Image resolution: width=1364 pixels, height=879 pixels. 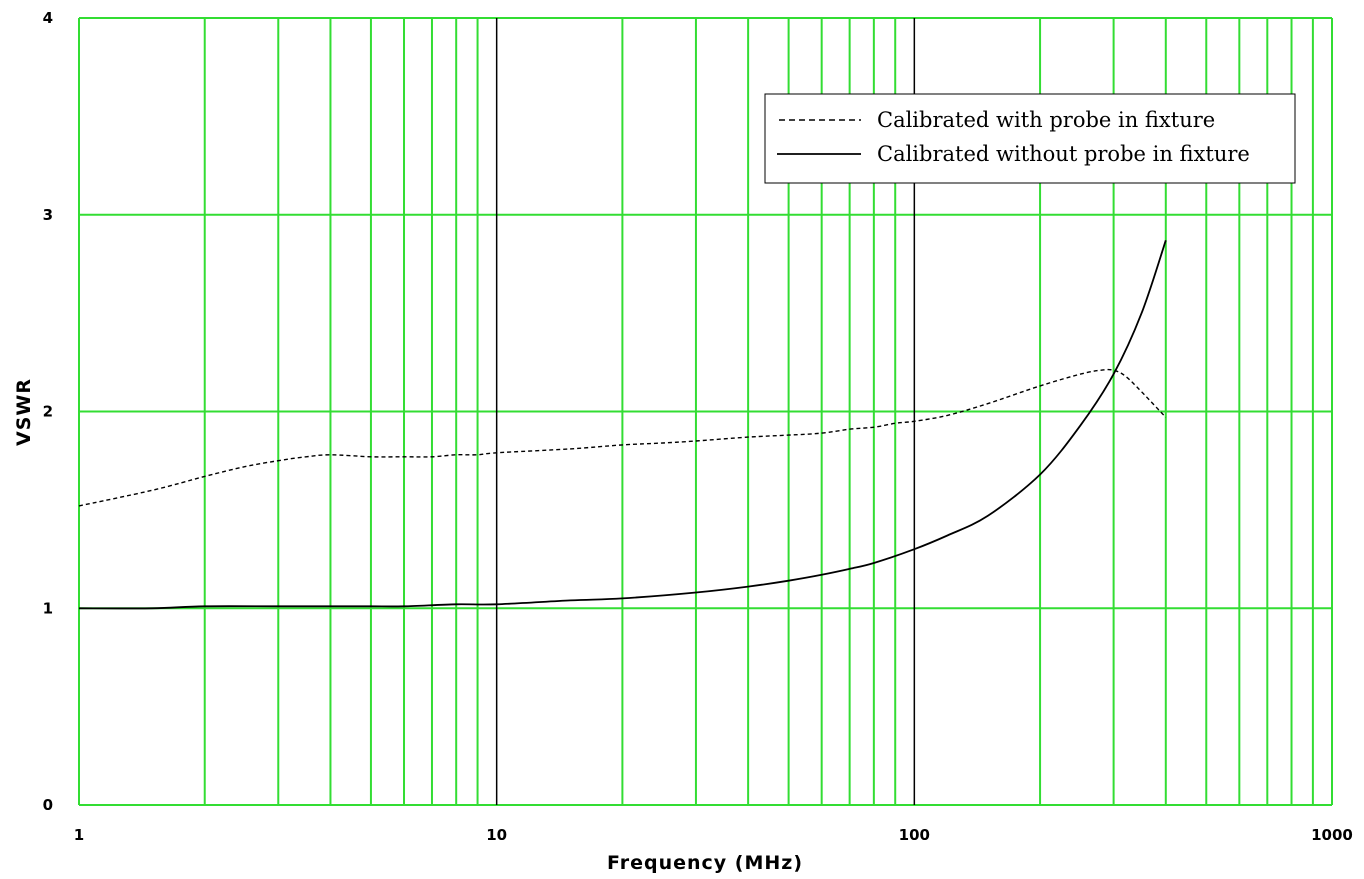 What do you see at coordinates (48, 18) in the screenshot?
I see `y-tick-label: 4` at bounding box center [48, 18].